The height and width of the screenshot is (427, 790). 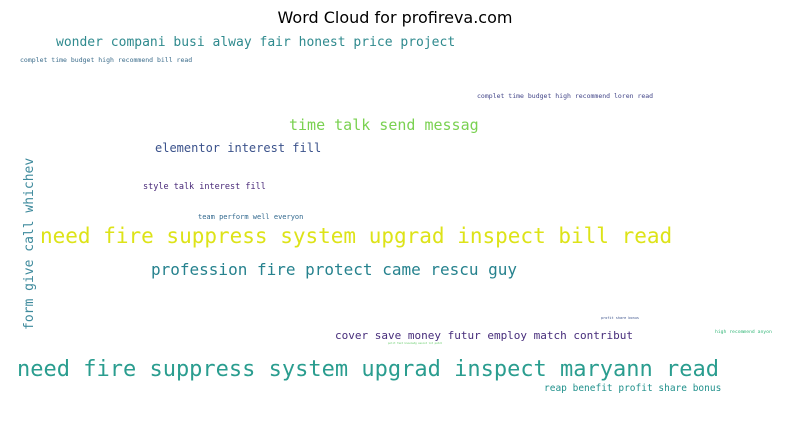 I want to click on cloud-word: polit fast knowledg assist lot patch, so click(x=415, y=343).